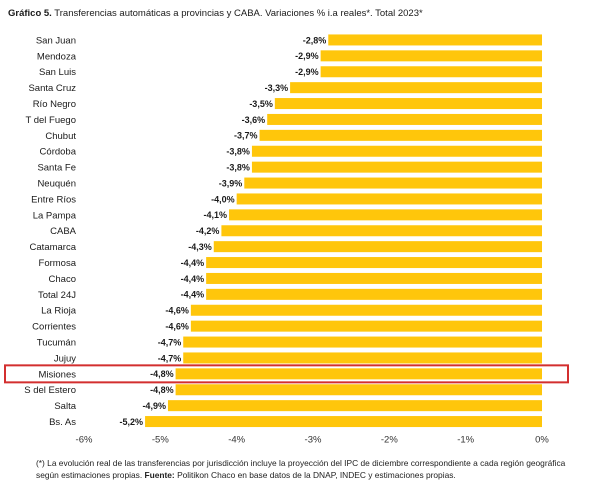 The width and height of the screenshot is (592, 496). I want to click on category-label-chubut: Chubut, so click(60, 136).